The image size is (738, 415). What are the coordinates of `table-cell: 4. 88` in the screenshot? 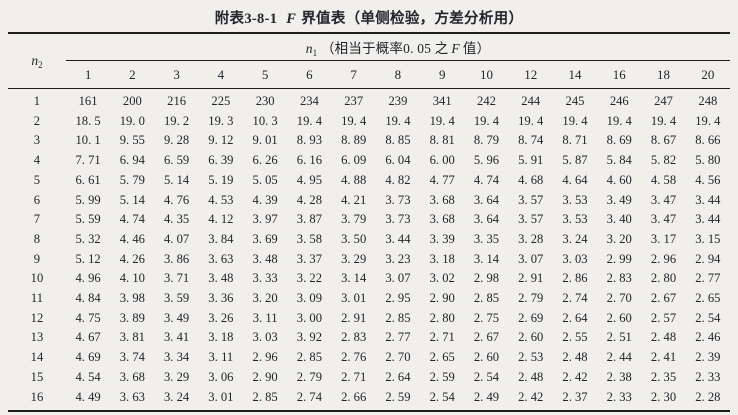 It's located at (354, 179).